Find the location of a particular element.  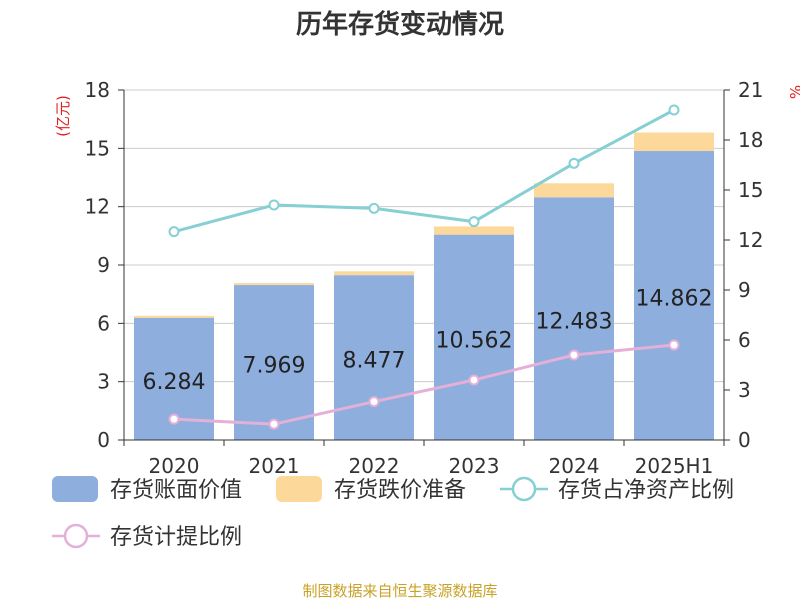

data-label: 10.562 is located at coordinates (474, 340).